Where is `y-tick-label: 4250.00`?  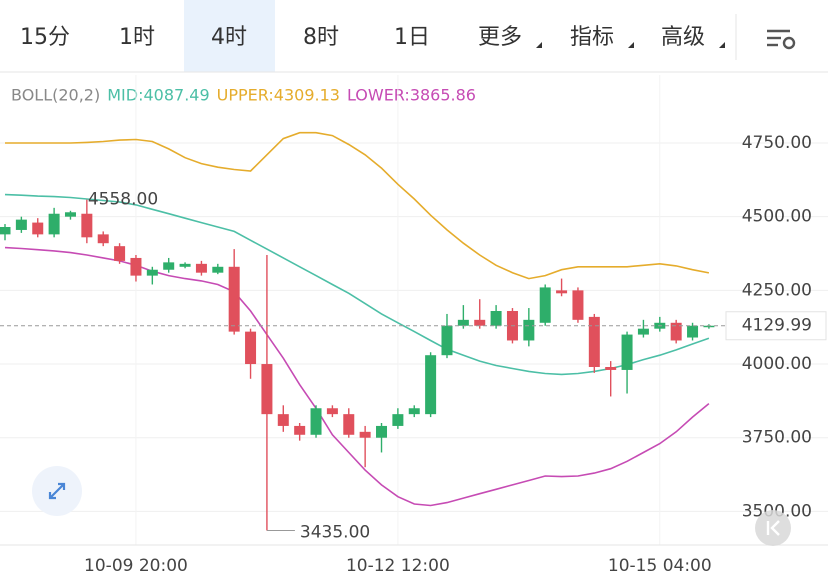 y-tick-label: 4250.00 is located at coordinates (777, 290).